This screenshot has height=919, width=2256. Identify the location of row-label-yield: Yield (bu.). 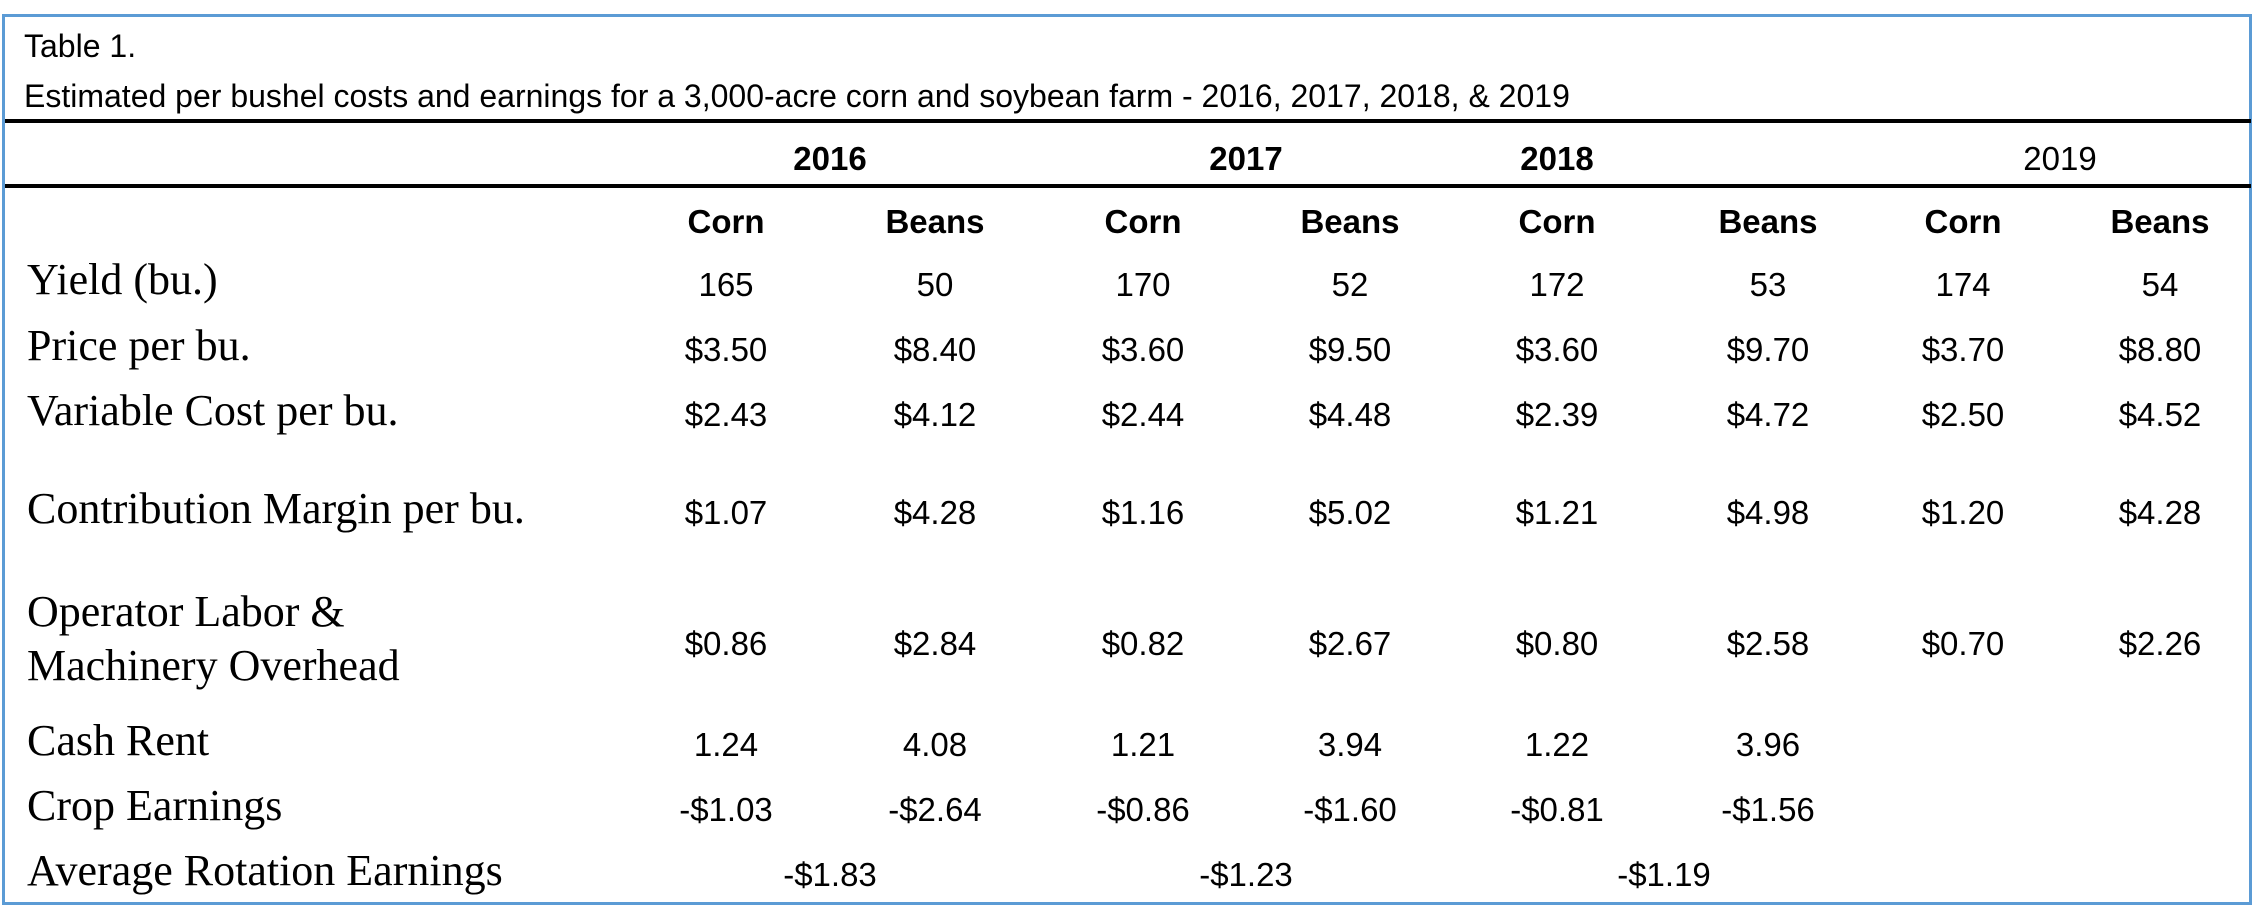
(122, 279).